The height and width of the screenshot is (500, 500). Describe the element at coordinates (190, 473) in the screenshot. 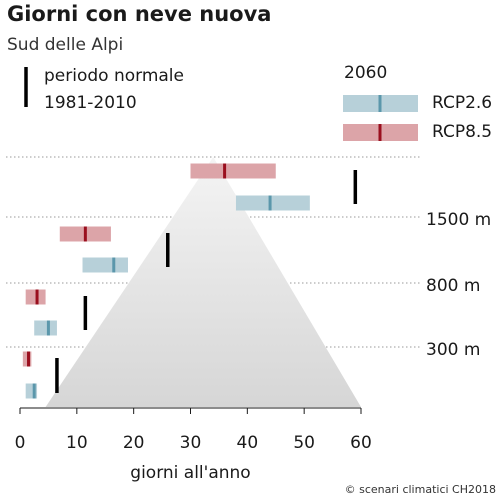

I see `x-axis-label: giorni all'anno` at that location.